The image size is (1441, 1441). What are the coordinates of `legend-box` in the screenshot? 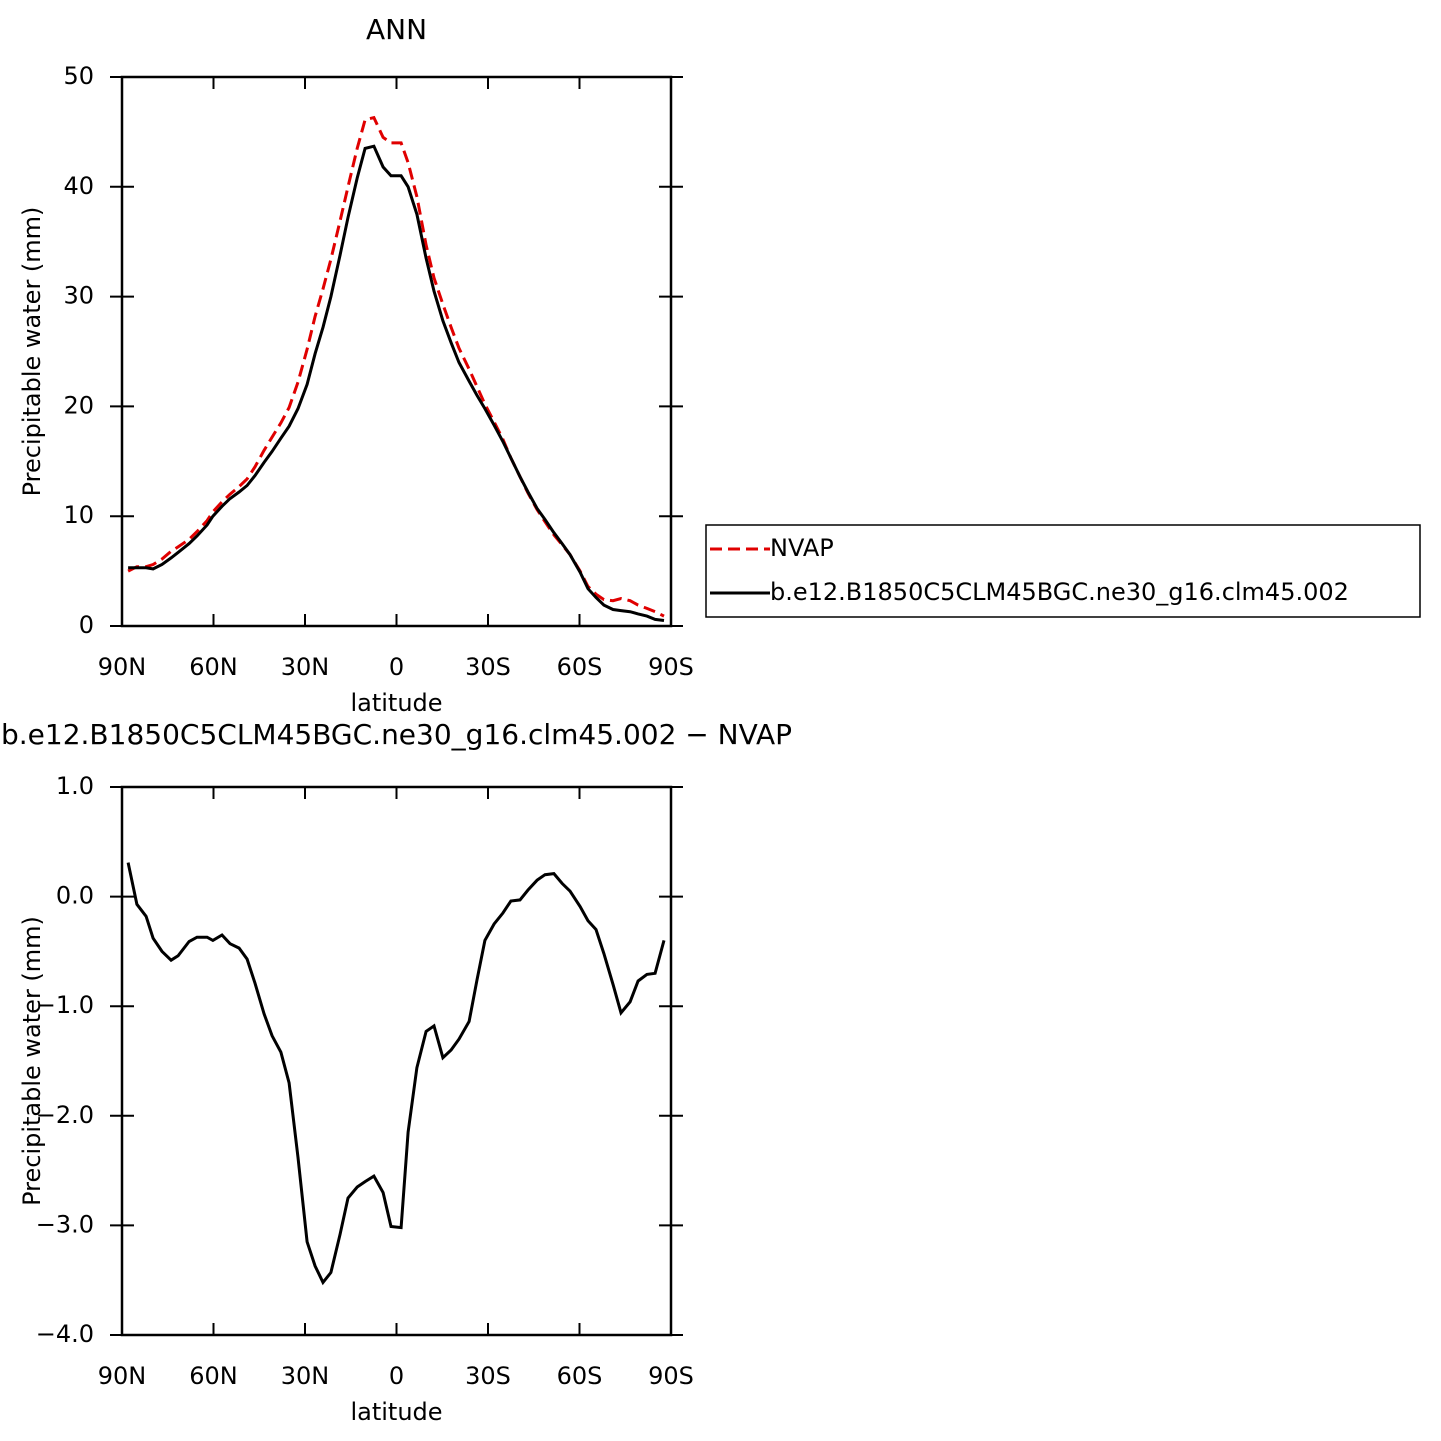 It's located at (1063, 571).